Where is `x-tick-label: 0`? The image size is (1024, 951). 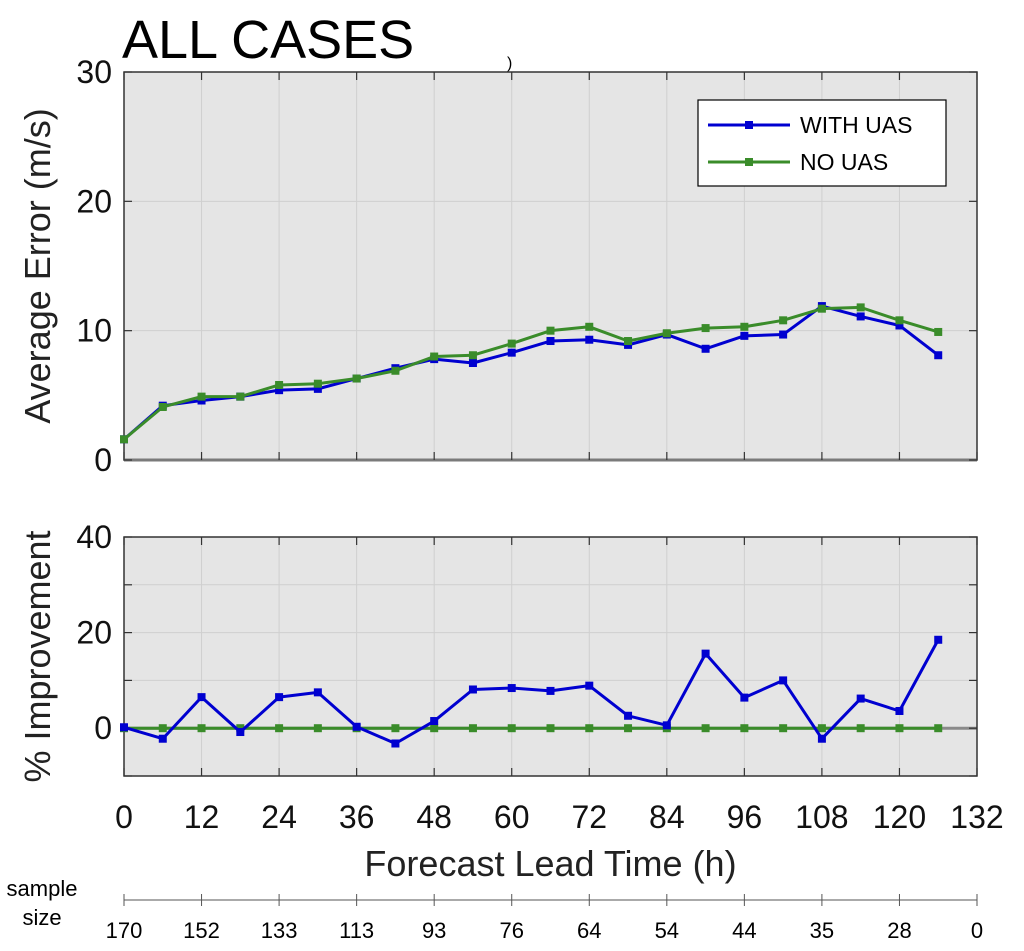 x-tick-label: 0 is located at coordinates (124, 817).